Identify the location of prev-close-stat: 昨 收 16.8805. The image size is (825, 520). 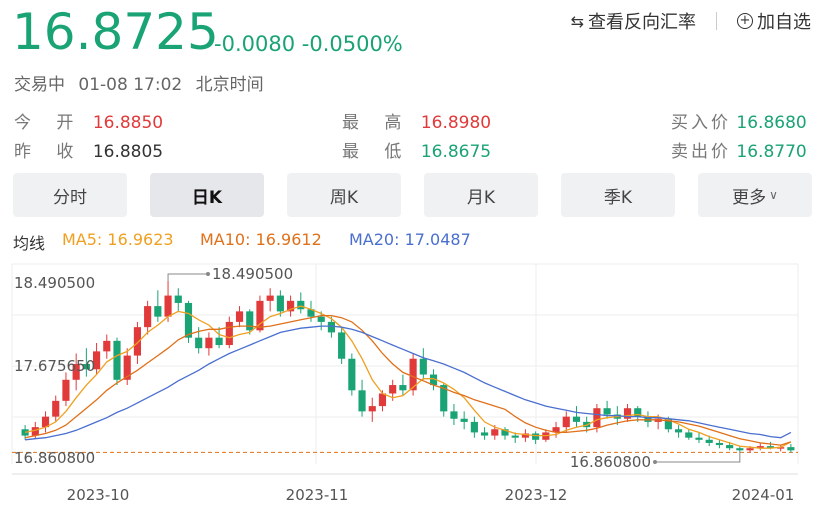
(88, 149).